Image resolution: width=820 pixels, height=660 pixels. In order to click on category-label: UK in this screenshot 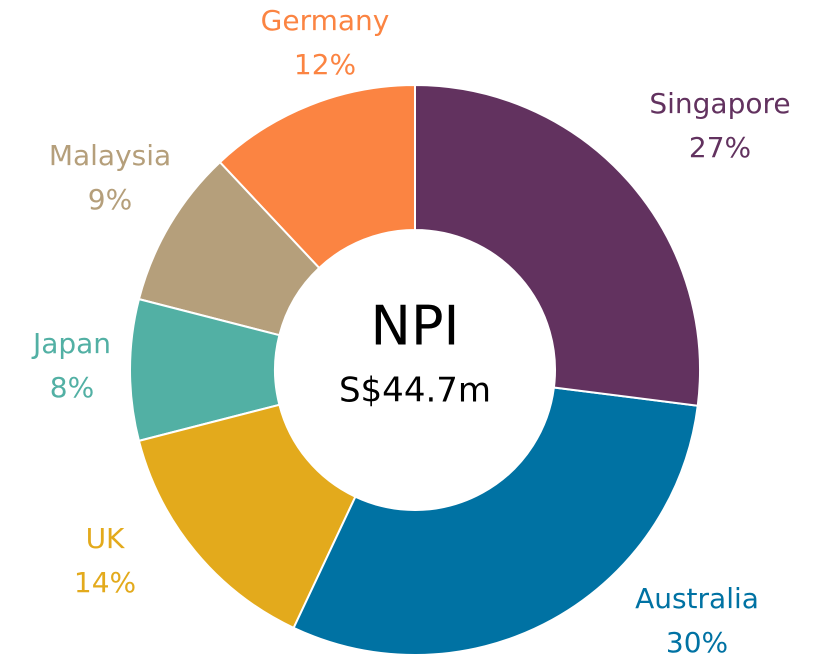, I will do `click(105, 538)`.